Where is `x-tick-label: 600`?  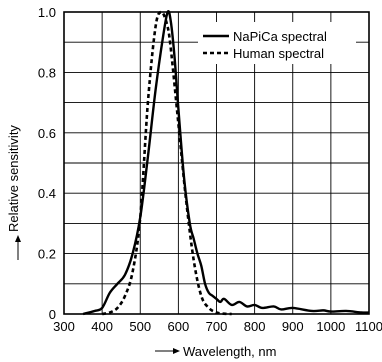
x-tick-label: 600 is located at coordinates (179, 326).